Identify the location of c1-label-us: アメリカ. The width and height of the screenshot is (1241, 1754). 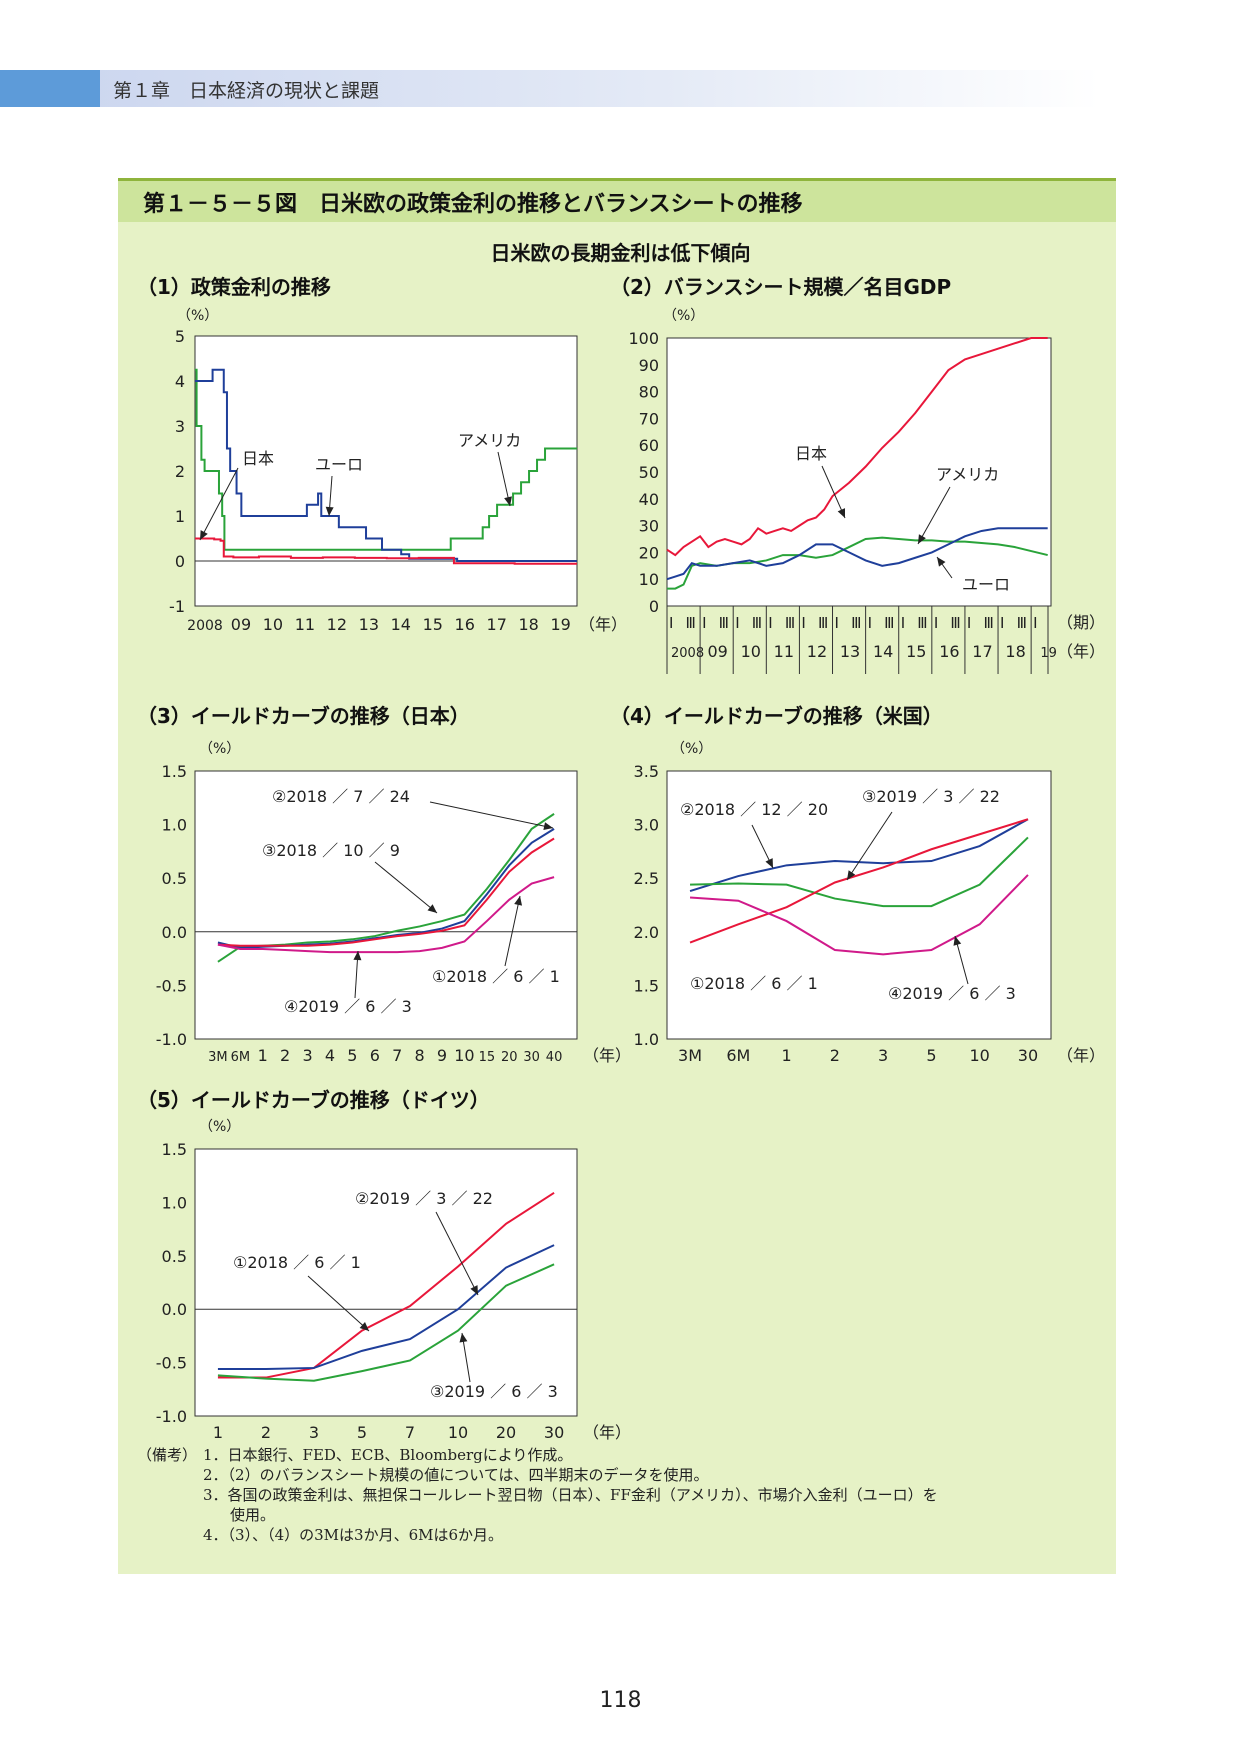
(489, 440).